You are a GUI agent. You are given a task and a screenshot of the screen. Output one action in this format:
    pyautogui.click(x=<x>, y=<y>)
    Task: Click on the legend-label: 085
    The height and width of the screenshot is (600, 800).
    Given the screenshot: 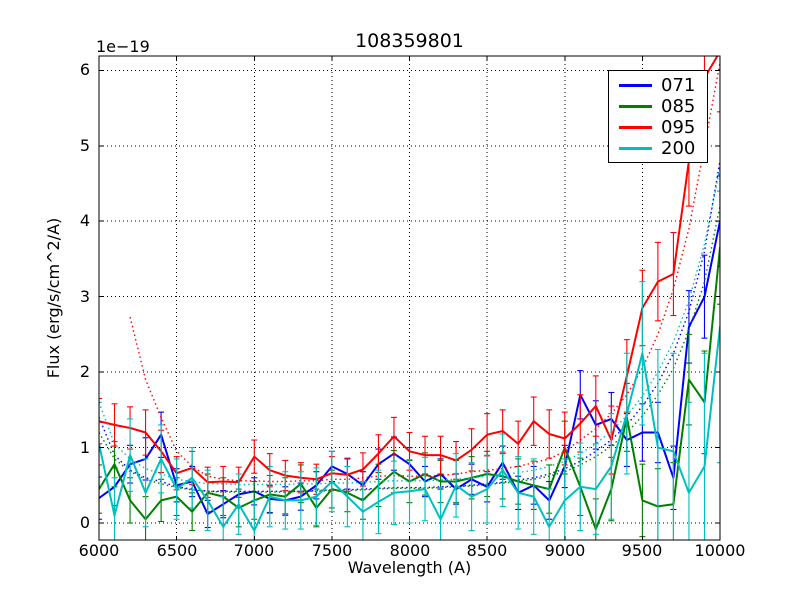 What is the action you would take?
    pyautogui.click(x=678, y=106)
    